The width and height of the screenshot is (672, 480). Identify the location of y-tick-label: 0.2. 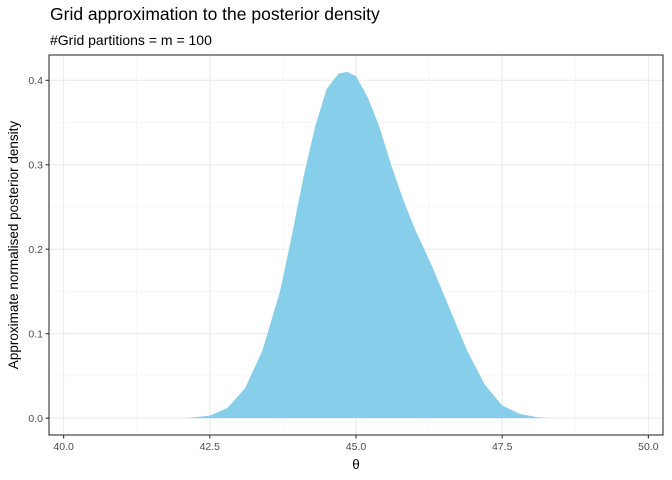
(35, 250).